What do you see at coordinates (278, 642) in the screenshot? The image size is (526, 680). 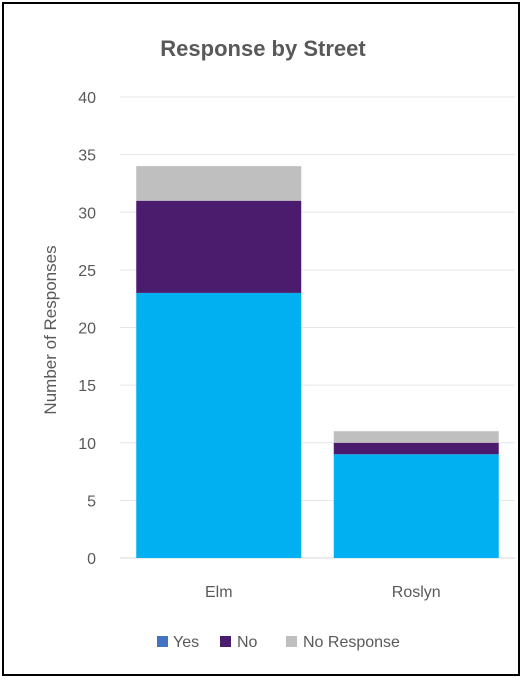 I see `legend: Yes No No Response` at bounding box center [278, 642].